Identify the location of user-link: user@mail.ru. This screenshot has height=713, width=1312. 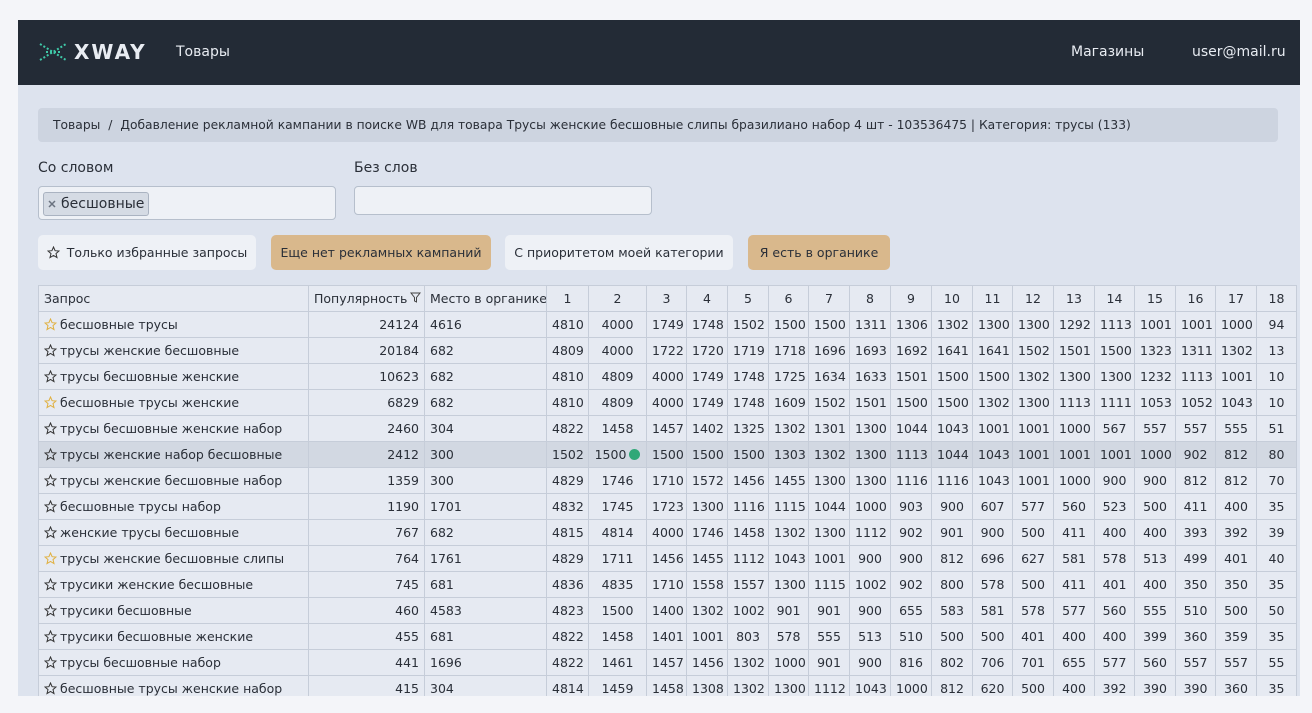
(1239, 52).